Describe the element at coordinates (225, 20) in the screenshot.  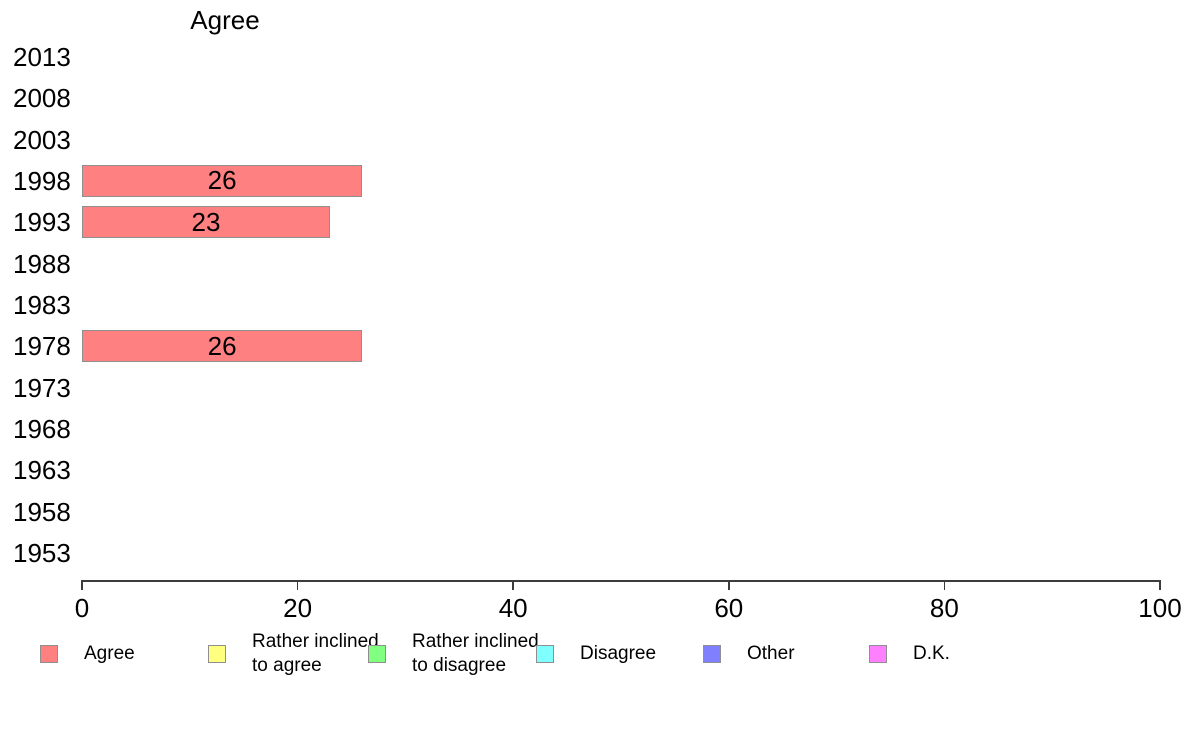
I see `chart-title: Agree` at that location.